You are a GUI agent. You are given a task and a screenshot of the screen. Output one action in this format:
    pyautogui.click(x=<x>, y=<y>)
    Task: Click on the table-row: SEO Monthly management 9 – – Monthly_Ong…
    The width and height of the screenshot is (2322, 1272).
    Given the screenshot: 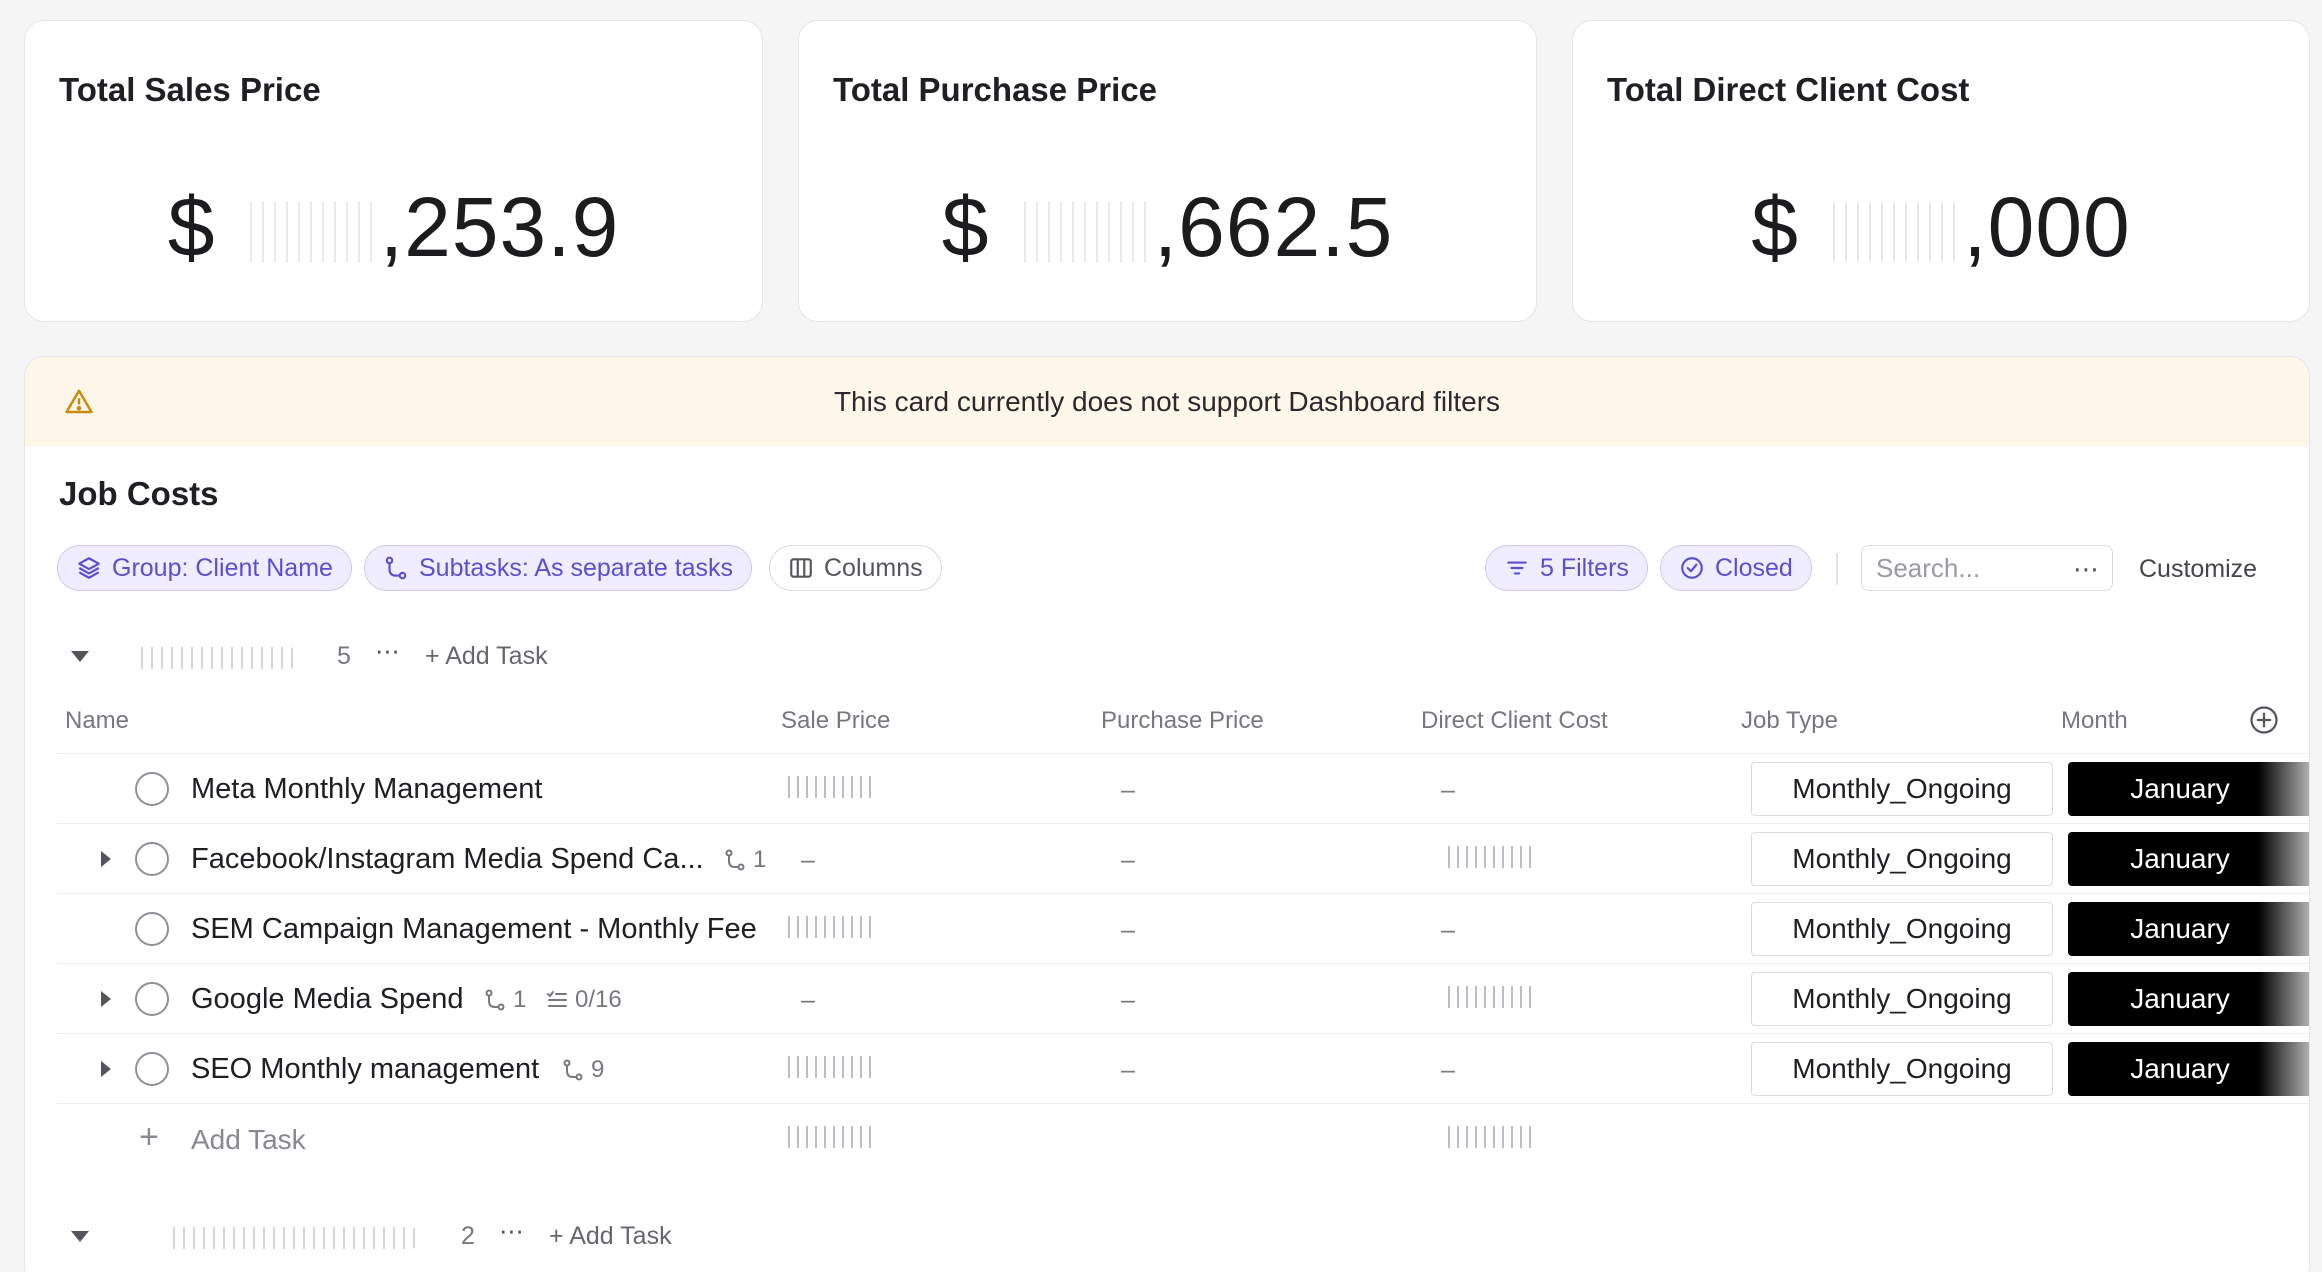 What is the action you would take?
    pyautogui.click(x=1183, y=1068)
    